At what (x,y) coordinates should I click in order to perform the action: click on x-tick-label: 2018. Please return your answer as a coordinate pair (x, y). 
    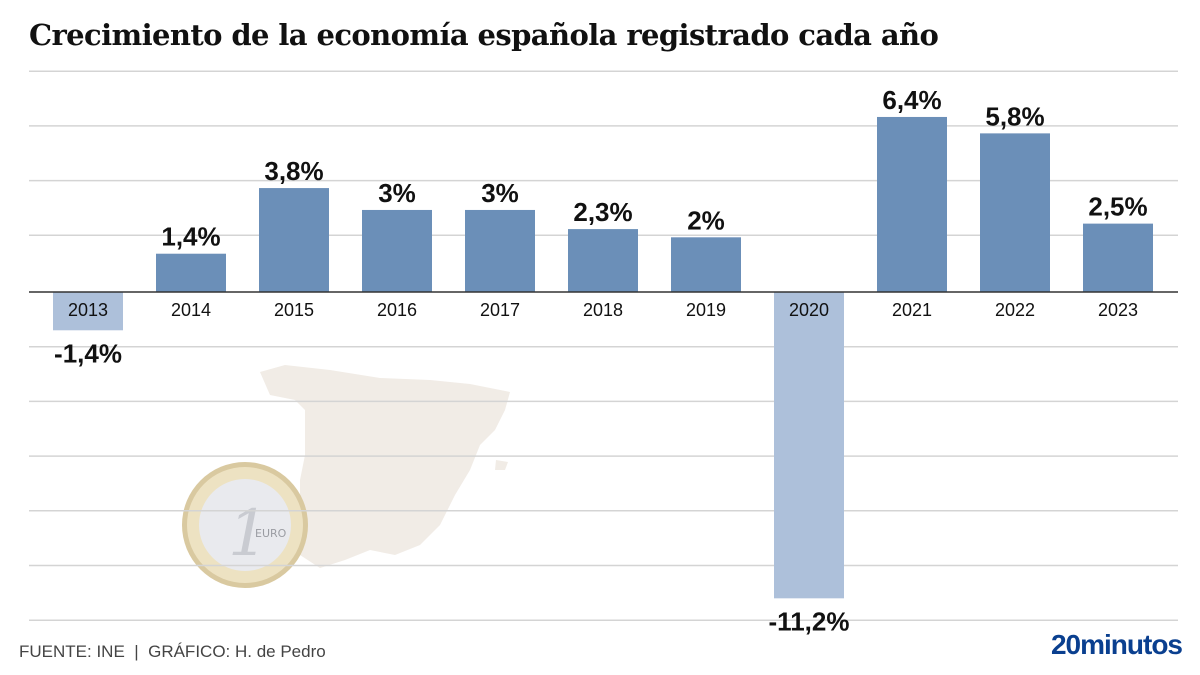
    Looking at the image, I should click on (603, 310).